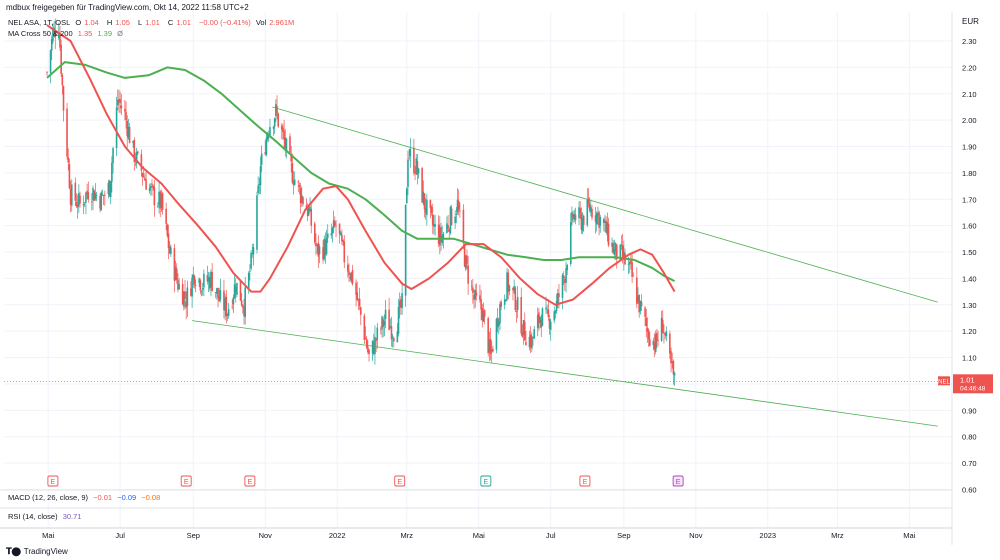 This screenshot has height=560, width=1000. Describe the element at coordinates (696, 535) in the screenshot. I see `time-tick-label: Nov` at that location.